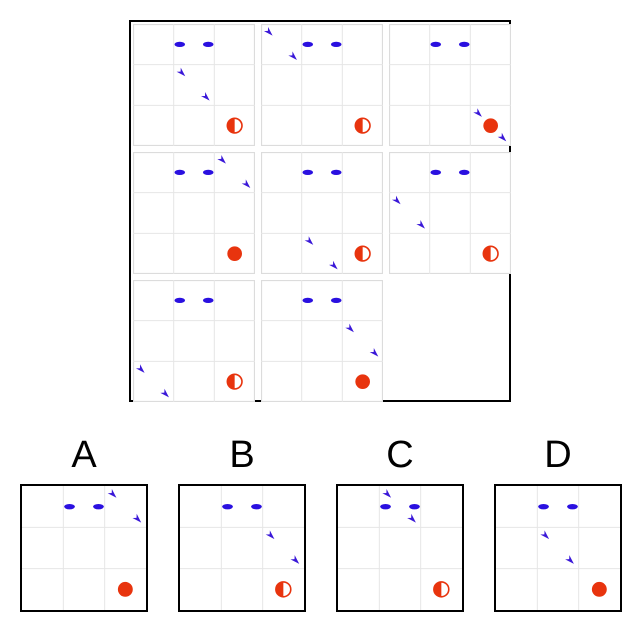 The width and height of the screenshot is (642, 632). I want to click on option-label-b: B, so click(242, 455).